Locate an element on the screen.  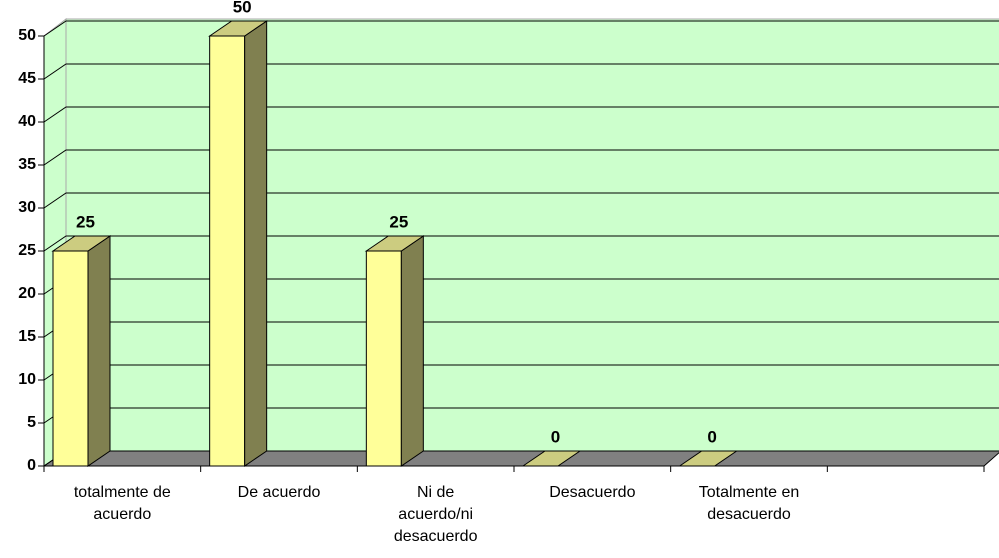
x-tick-label: Totalmente en desacuerdo is located at coordinates (749, 503).